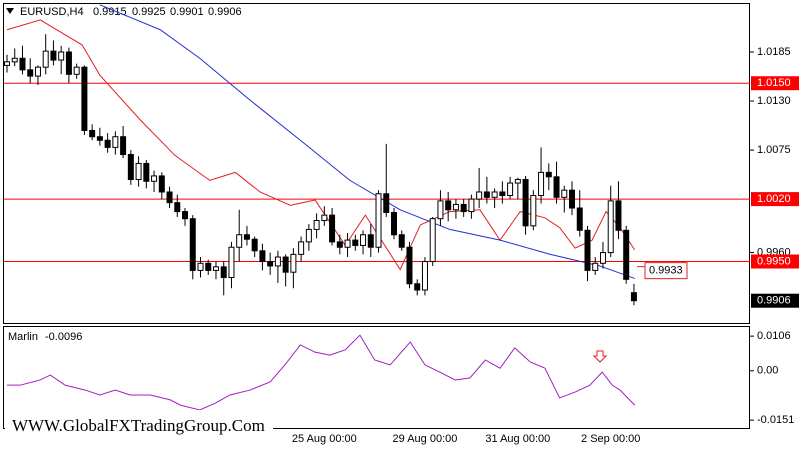  What do you see at coordinates (10, 11) in the screenshot?
I see `menu-triangle` at bounding box center [10, 11].